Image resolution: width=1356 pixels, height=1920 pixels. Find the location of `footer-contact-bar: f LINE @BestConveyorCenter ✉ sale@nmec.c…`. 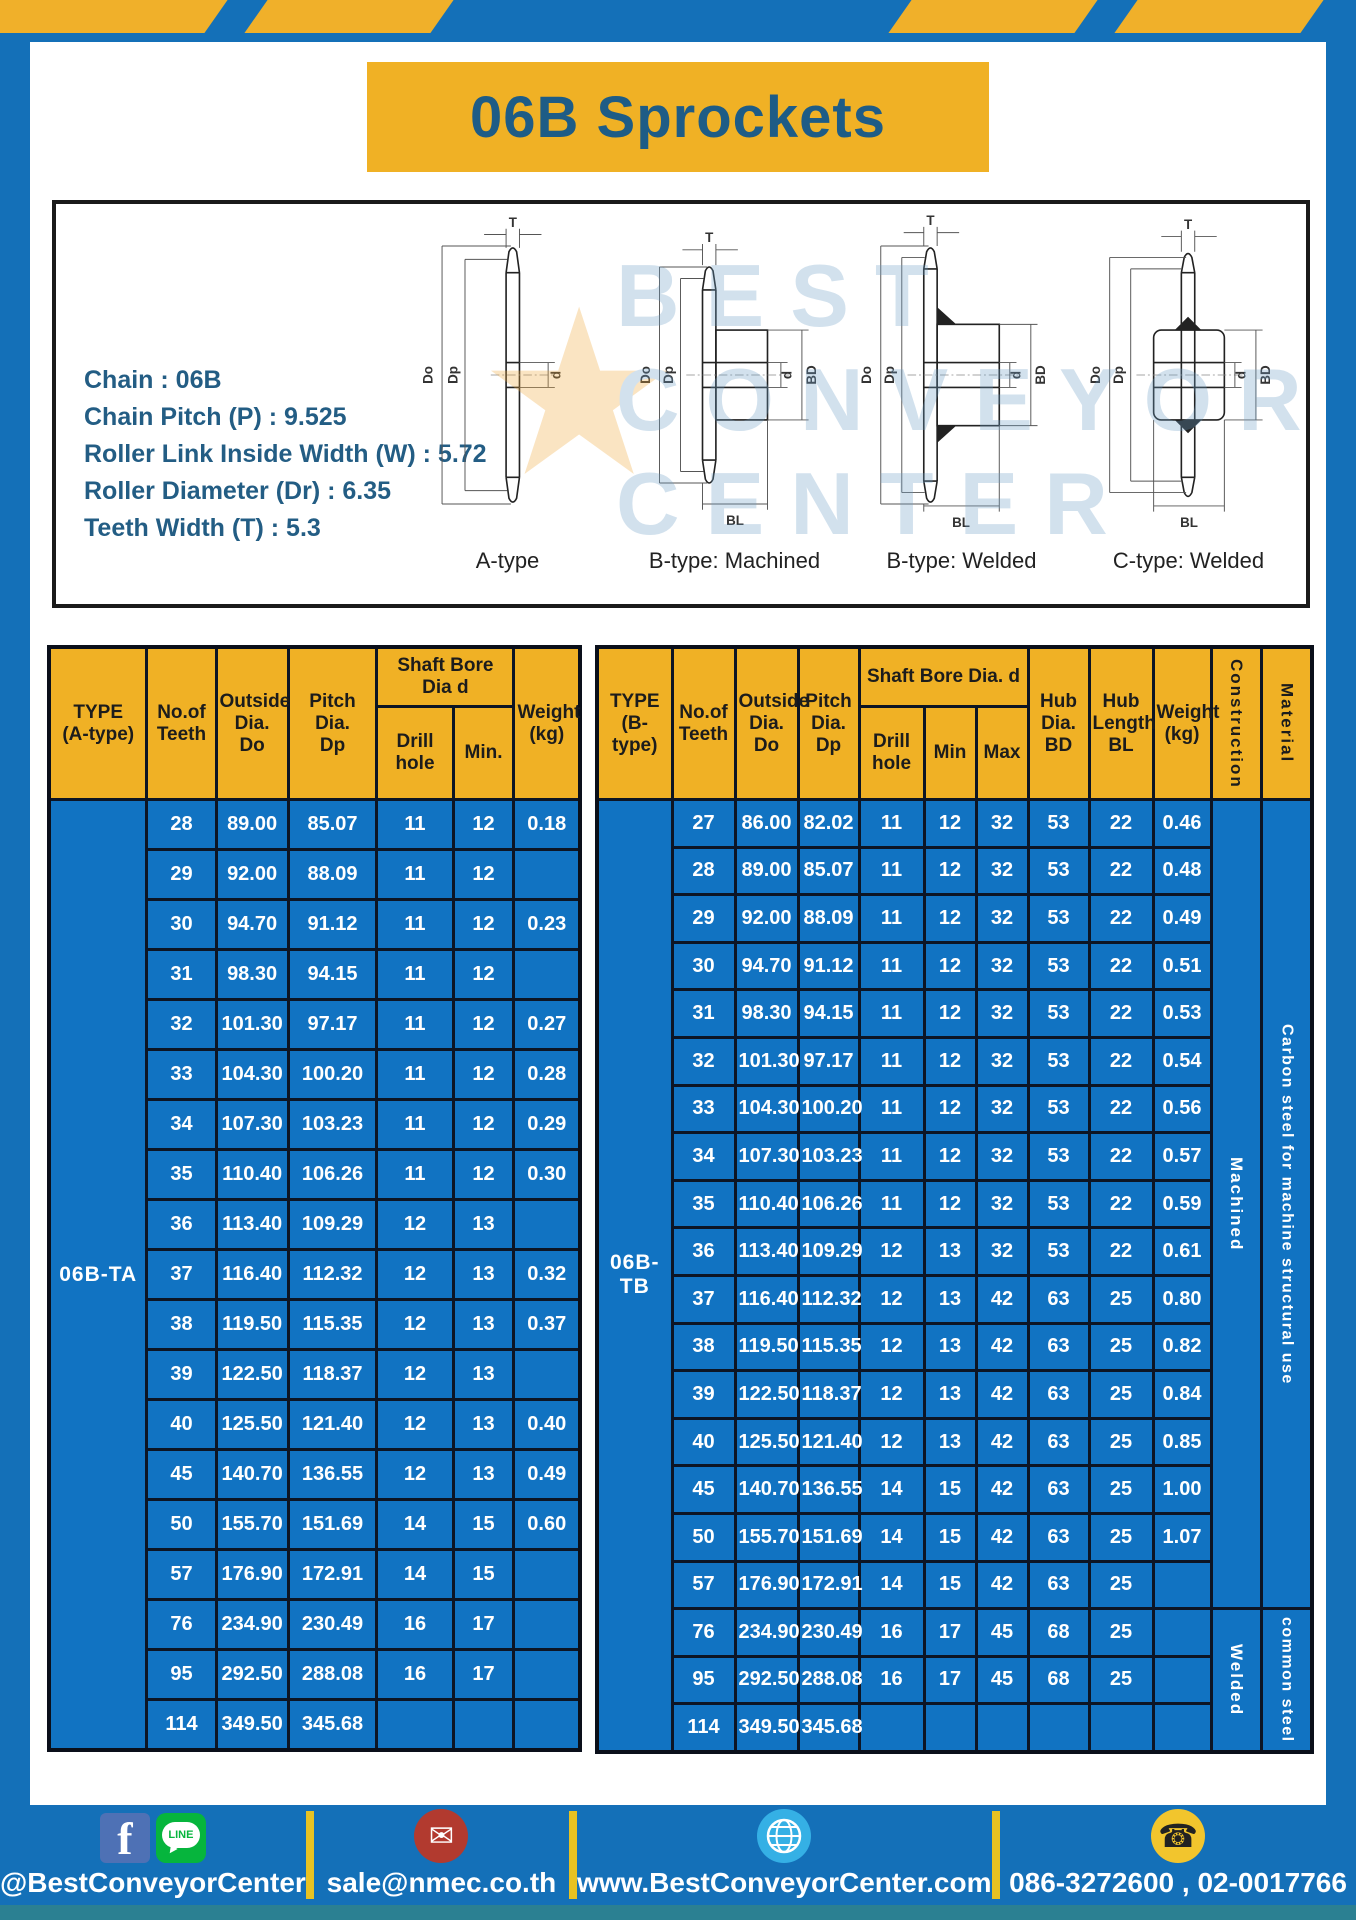

footer-contact-bar: f LINE @BestConveyorCenter ✉ sale@nmec.c… is located at coordinates (678, 1855).